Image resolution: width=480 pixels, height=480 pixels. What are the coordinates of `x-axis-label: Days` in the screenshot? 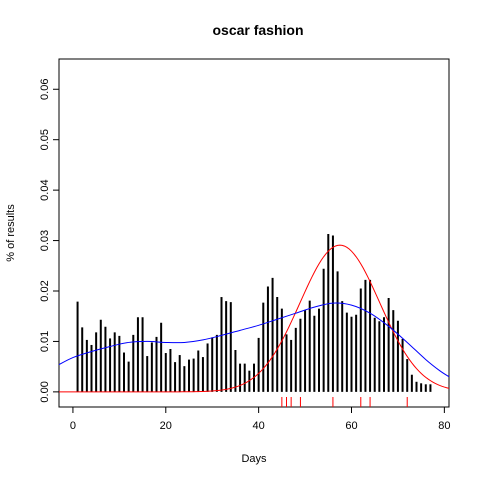 It's located at (254, 459).